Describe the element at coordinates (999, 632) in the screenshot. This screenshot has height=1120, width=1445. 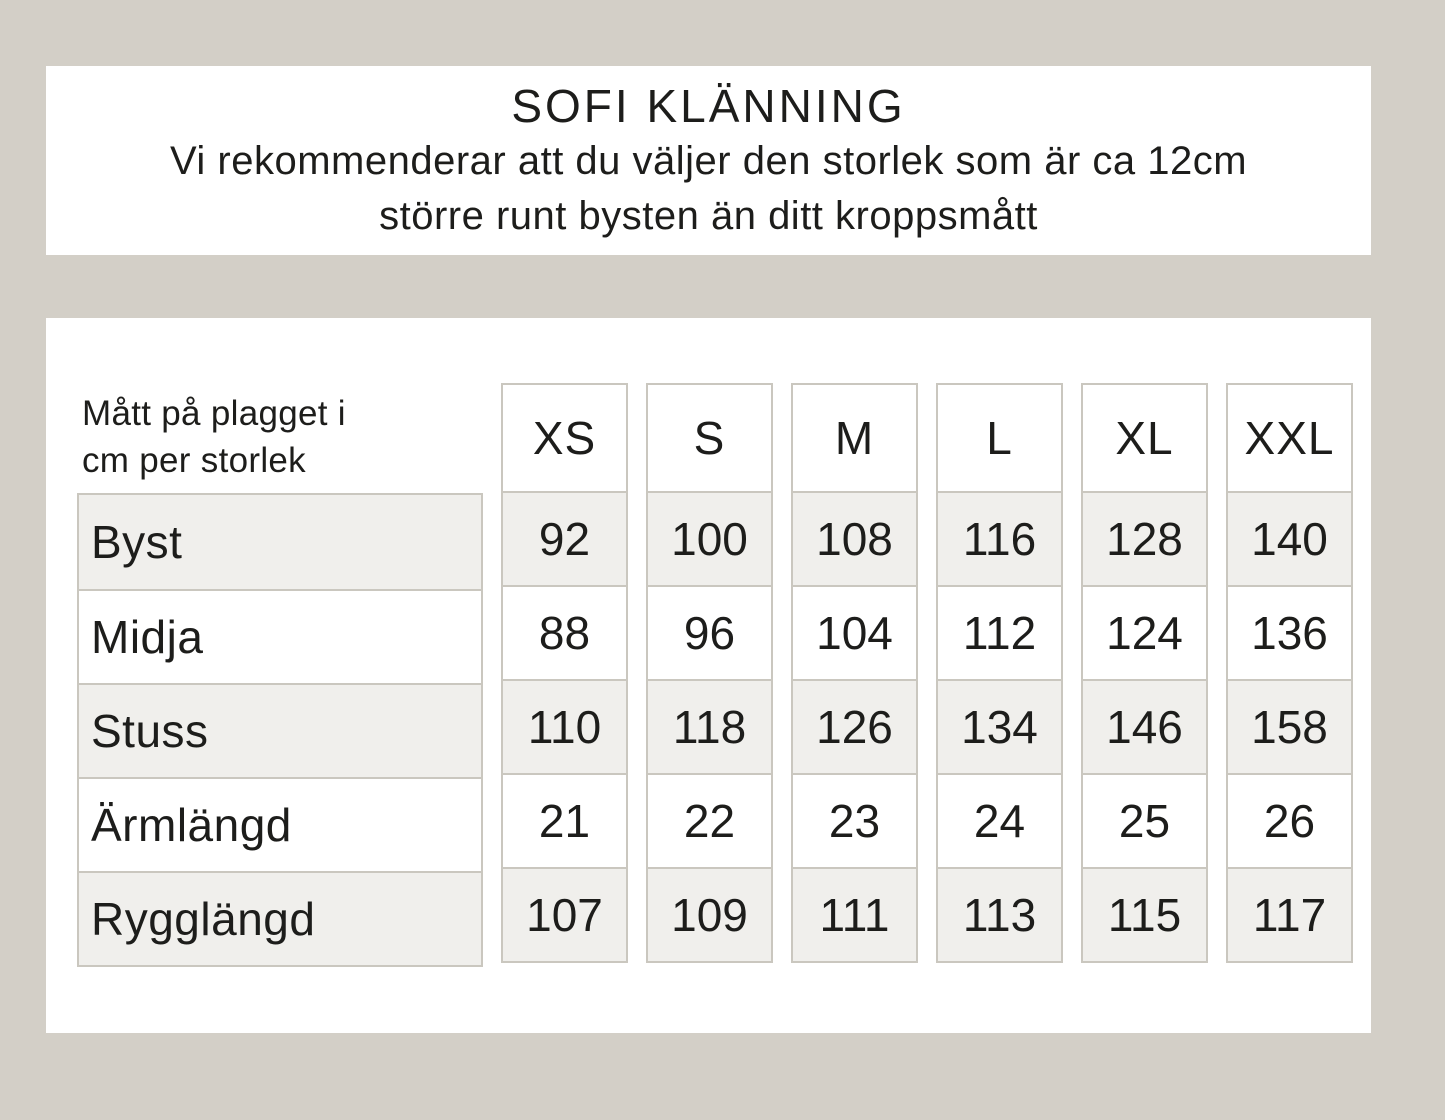
I see `size-cell: 112` at that location.